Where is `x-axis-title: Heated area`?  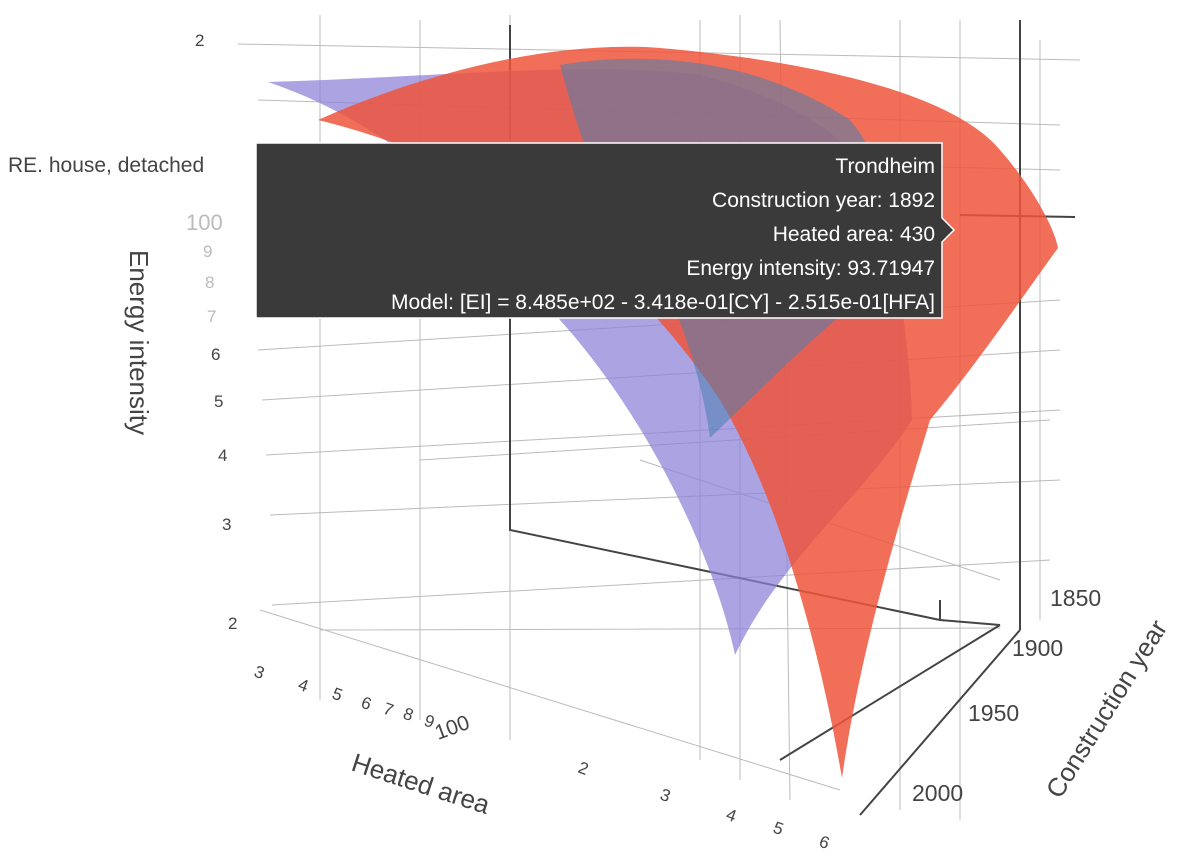 x-axis-title: Heated area is located at coordinates (421, 783).